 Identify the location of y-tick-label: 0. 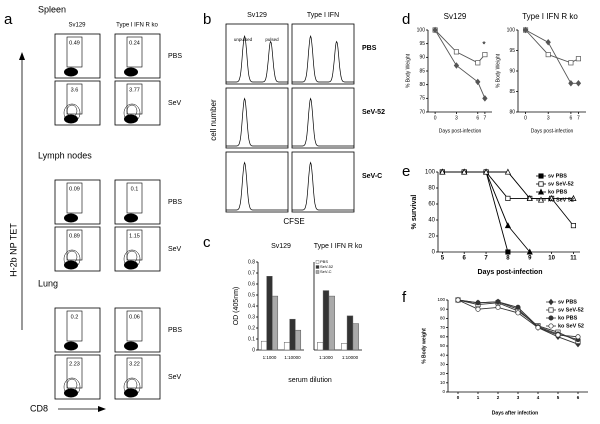
(443, 391).